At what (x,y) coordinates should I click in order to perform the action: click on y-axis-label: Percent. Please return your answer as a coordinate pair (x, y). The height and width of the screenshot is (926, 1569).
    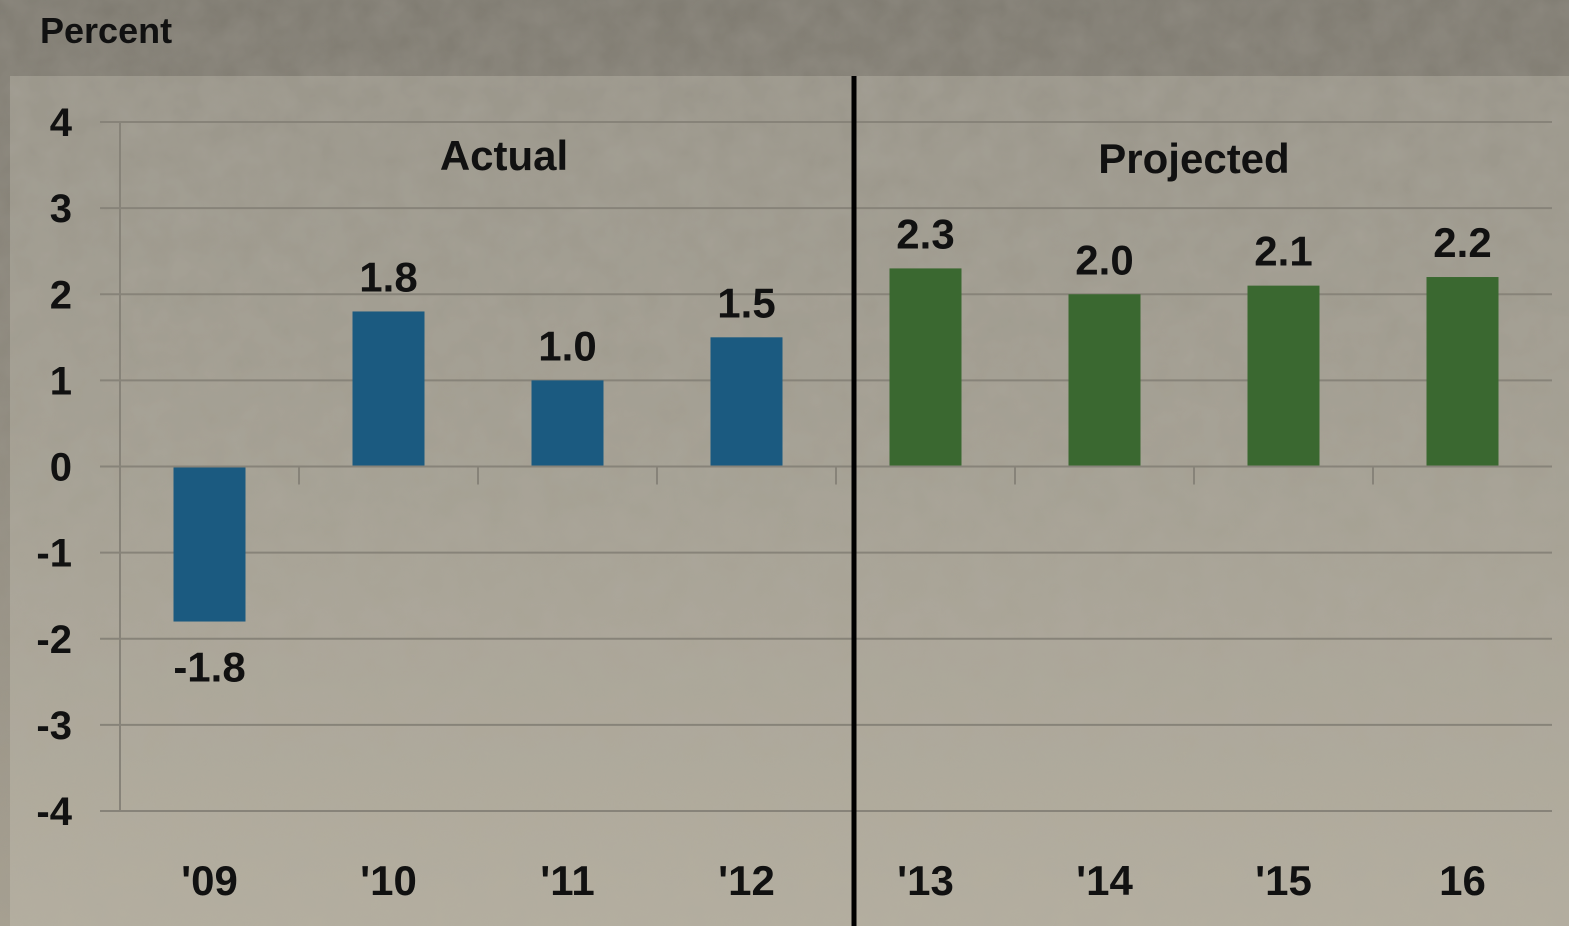
    Looking at the image, I should click on (106, 30).